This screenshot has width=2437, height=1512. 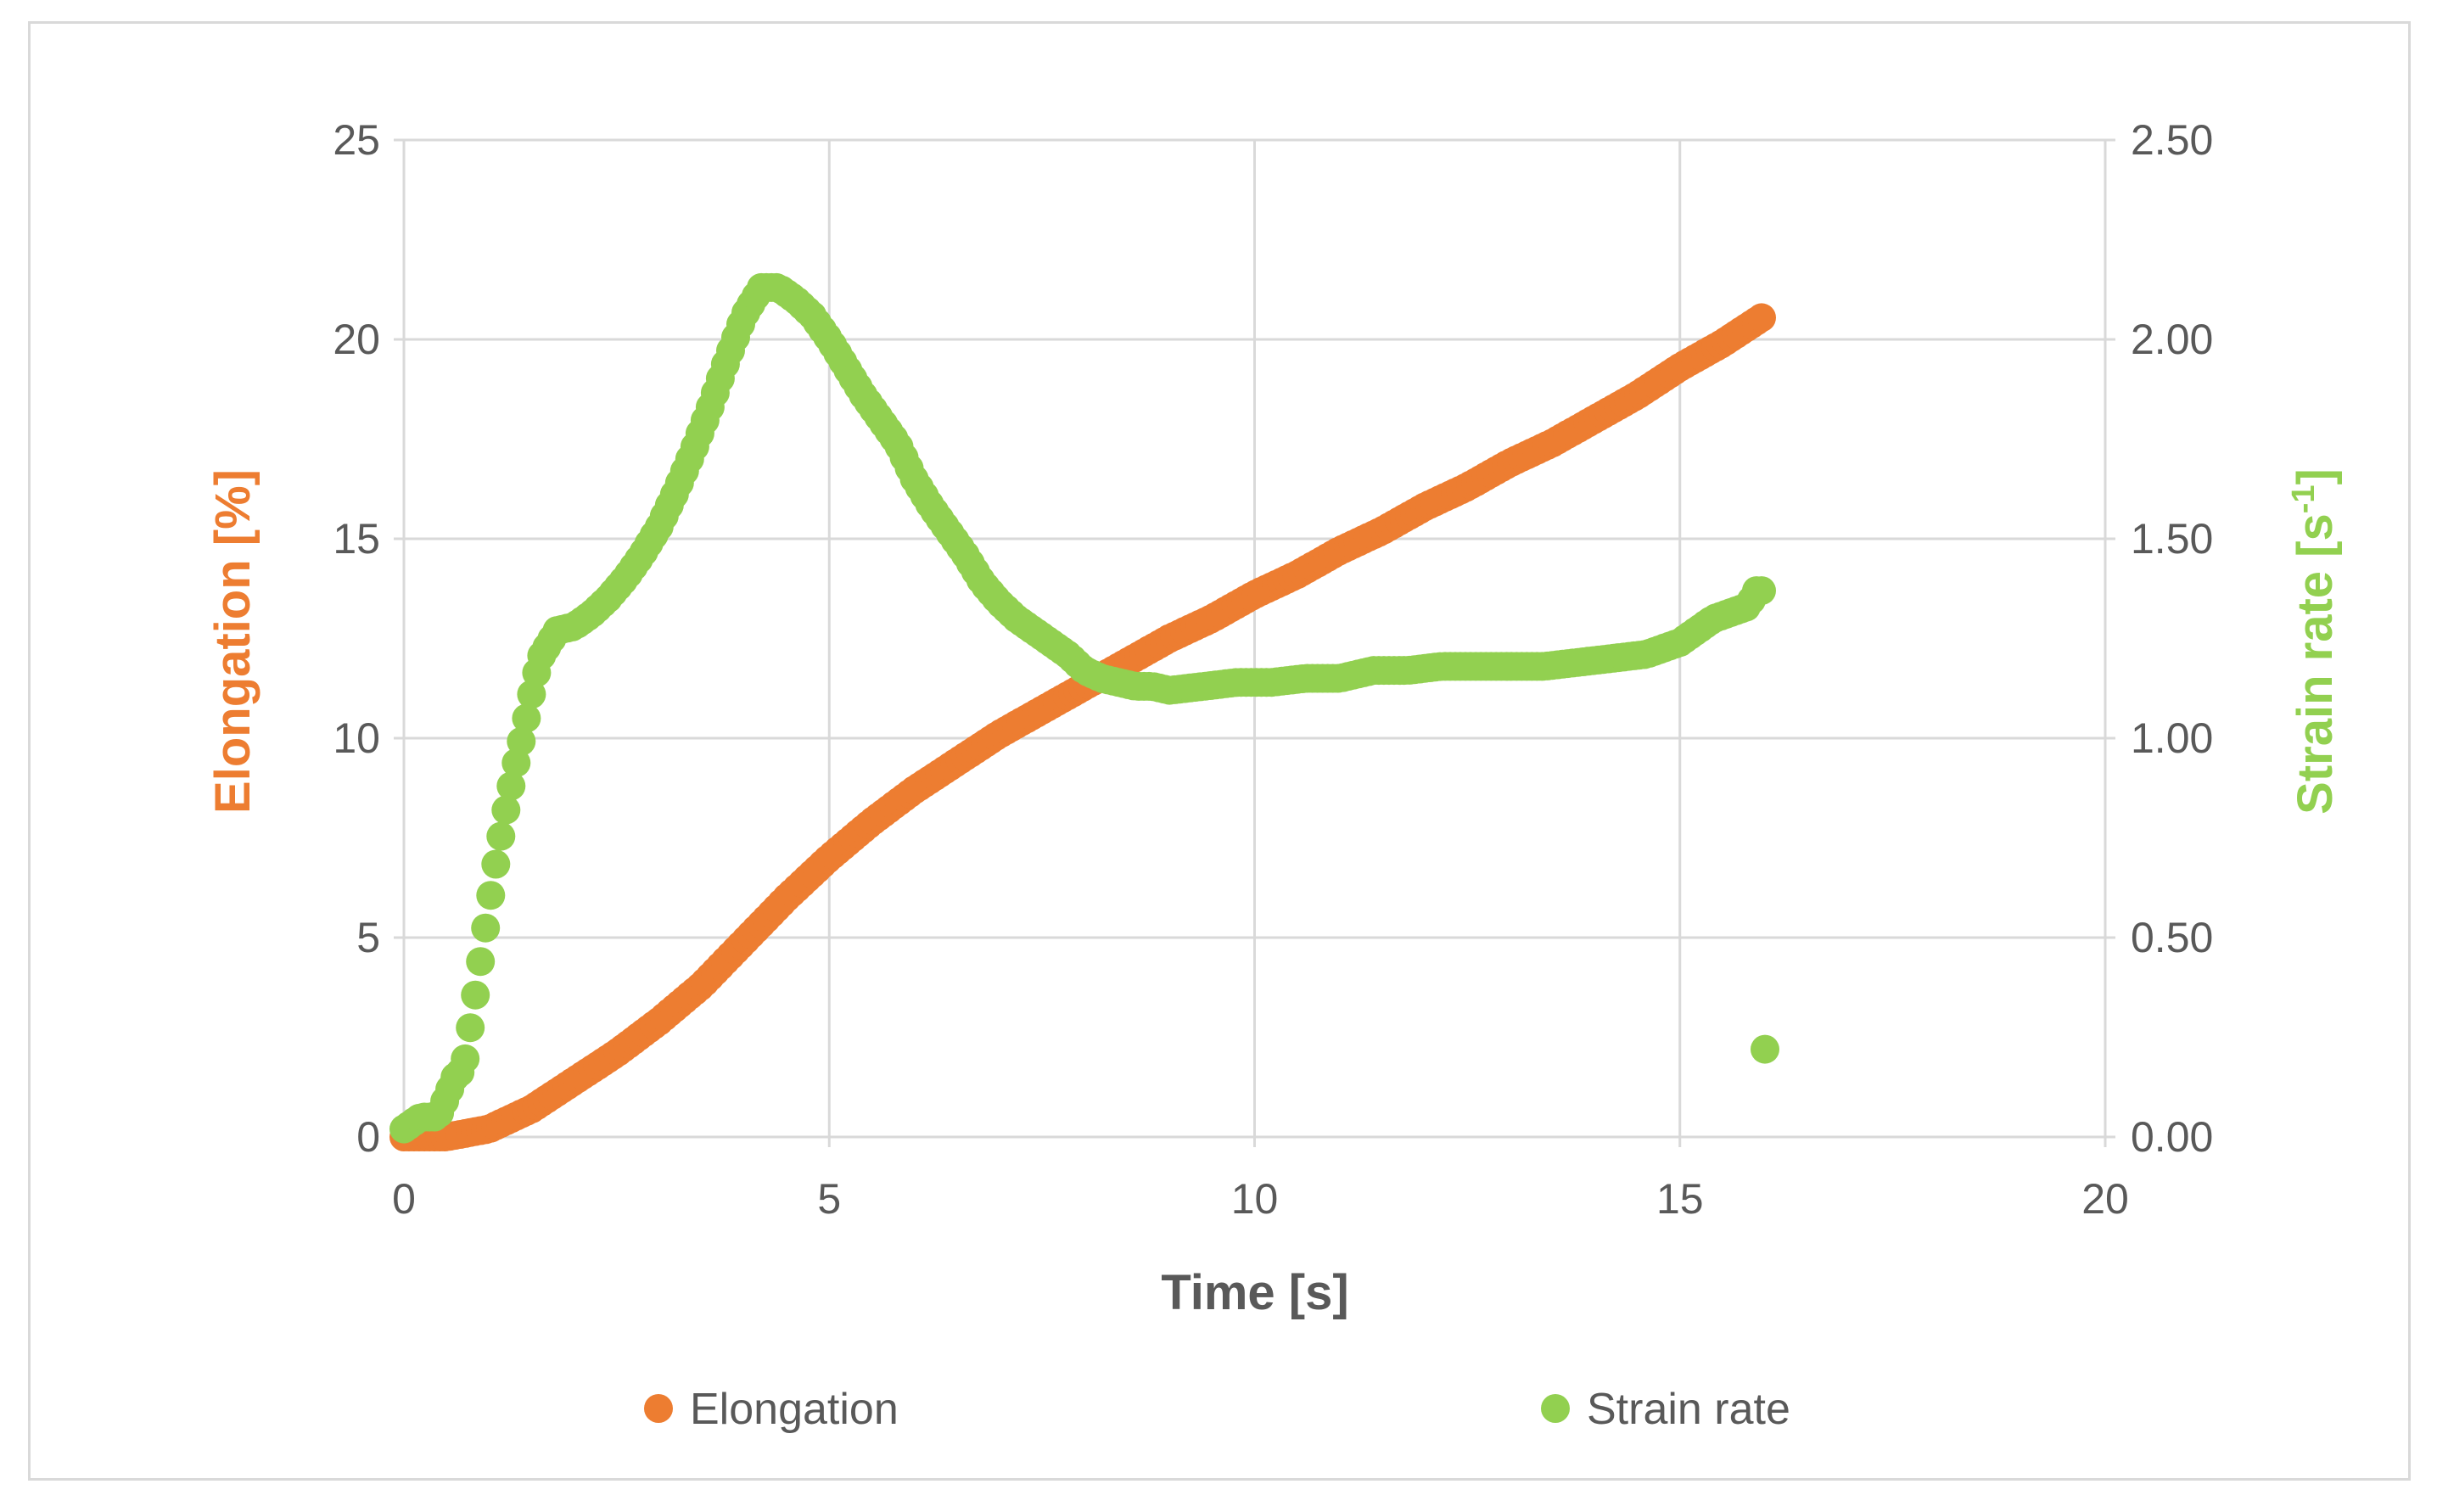 I want to click on y-right-tick-label: 0.50, so click(x=2172, y=937).